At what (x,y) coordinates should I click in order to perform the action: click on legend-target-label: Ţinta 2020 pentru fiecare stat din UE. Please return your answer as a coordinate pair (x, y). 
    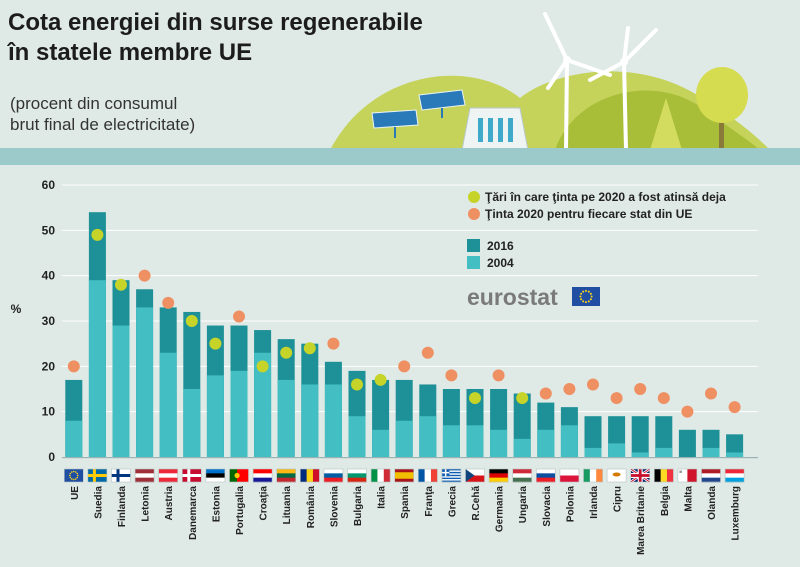
    Looking at the image, I should click on (588, 214).